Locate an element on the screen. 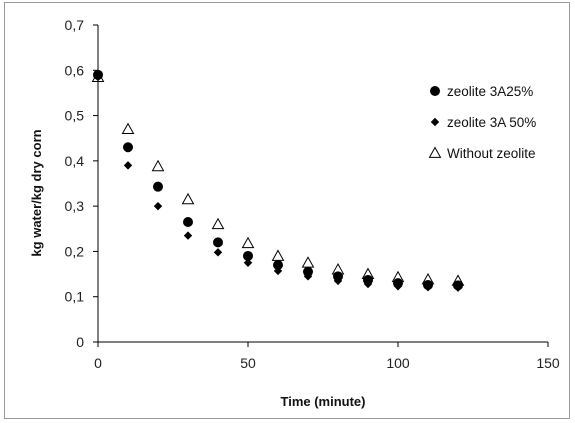  y-tick-label: 0,7 is located at coordinates (75, 25).